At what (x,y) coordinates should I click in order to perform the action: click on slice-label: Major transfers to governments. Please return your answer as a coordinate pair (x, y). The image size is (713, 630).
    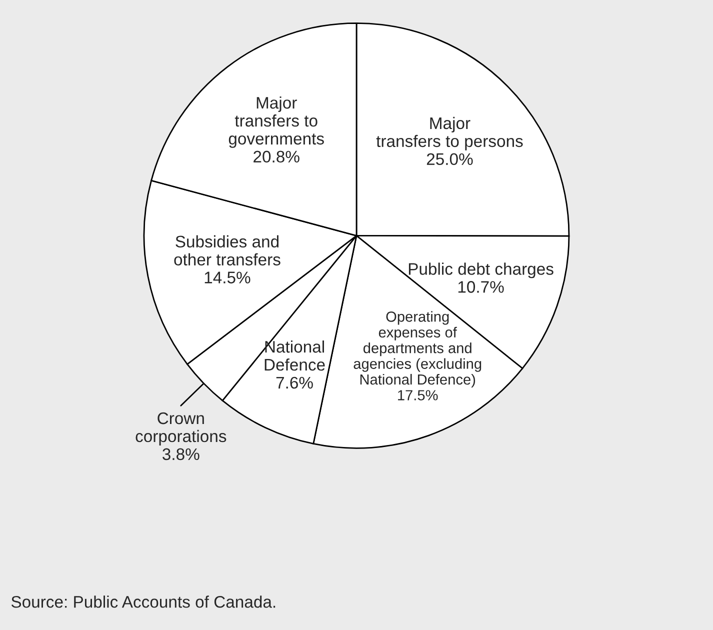
    Looking at the image, I should click on (276, 122).